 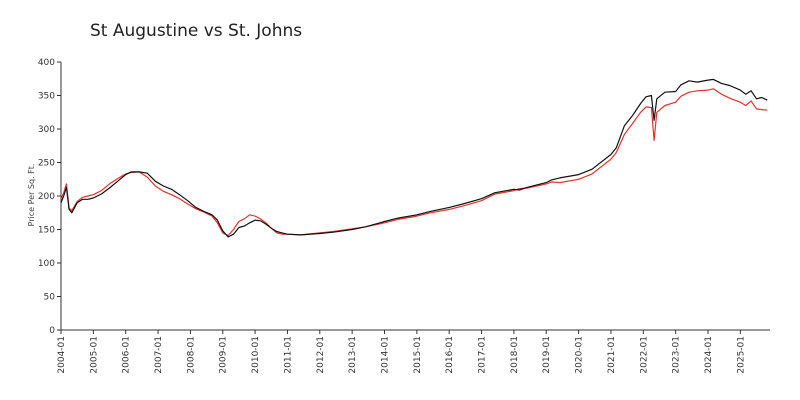 What do you see at coordinates (741, 355) in the screenshot?
I see `x-tick-label: 2025-01` at bounding box center [741, 355].